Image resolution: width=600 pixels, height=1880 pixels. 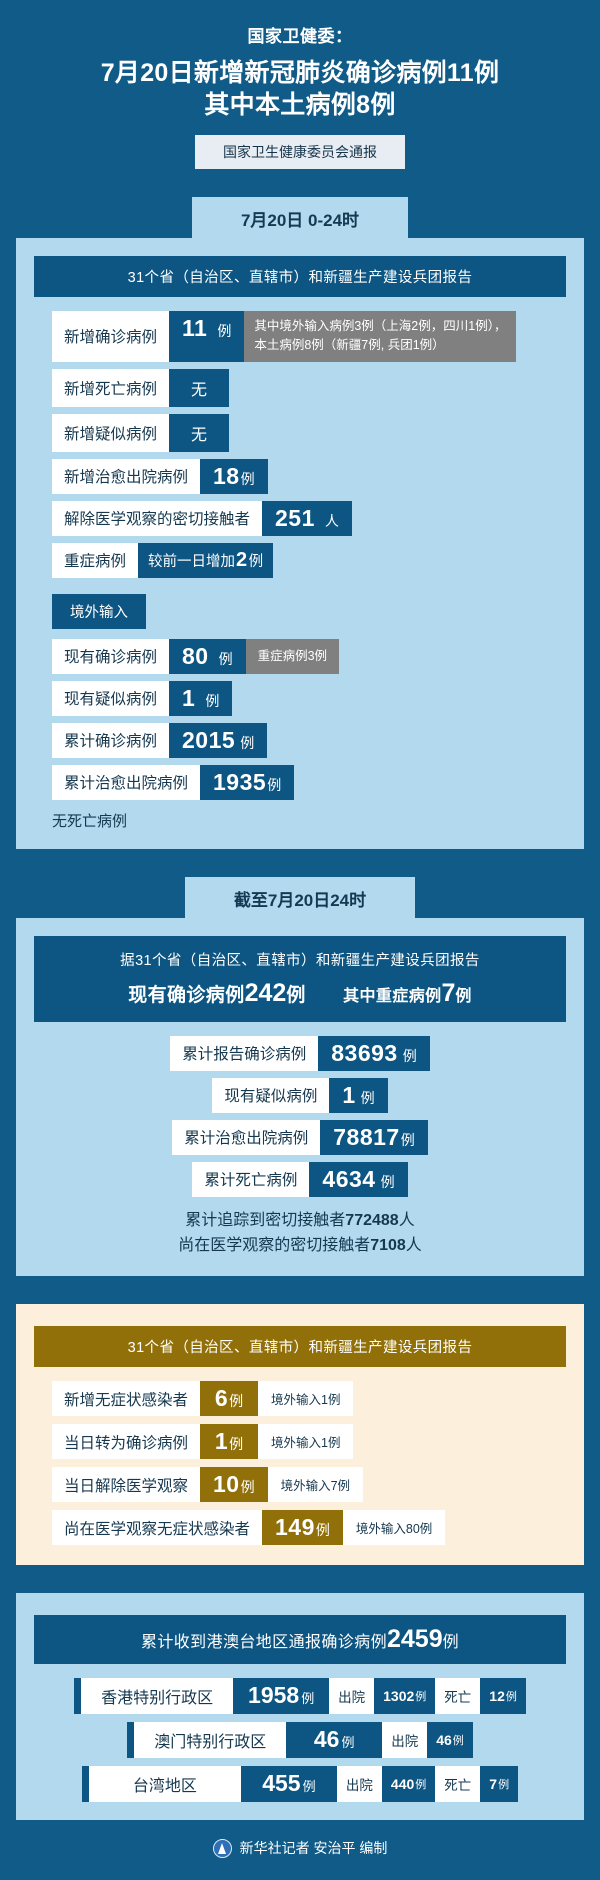 What do you see at coordinates (300, 1463) in the screenshot?
I see `asymptomatic-rows: 新增无症状感染者 6 例 境外输入1例 当日转为确诊病例 1 例 境外输入1例` at bounding box center [300, 1463].